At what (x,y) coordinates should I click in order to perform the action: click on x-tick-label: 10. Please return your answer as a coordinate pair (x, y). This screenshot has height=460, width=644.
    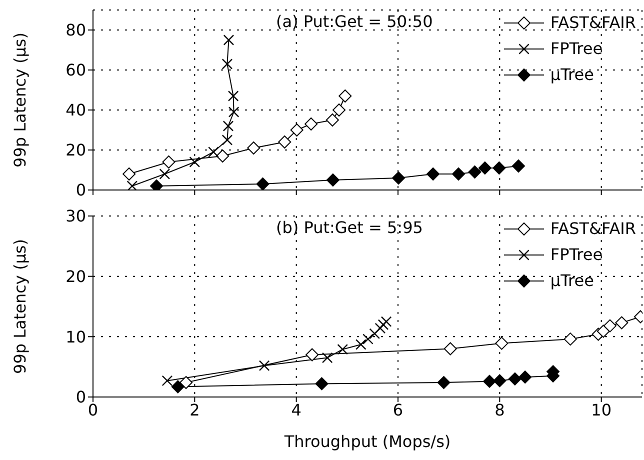
    Looking at the image, I should click on (601, 410).